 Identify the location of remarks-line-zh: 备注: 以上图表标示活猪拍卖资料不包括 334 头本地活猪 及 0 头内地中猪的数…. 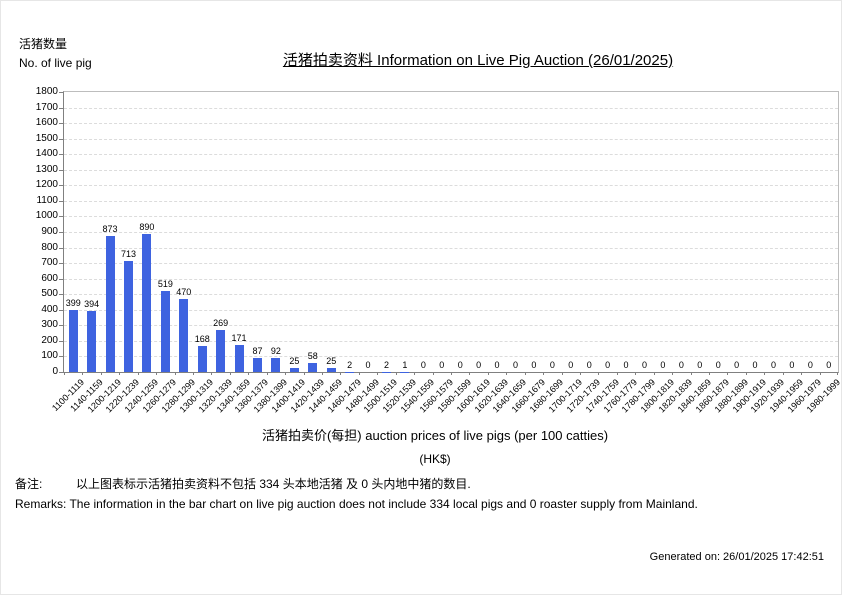
(356, 484).